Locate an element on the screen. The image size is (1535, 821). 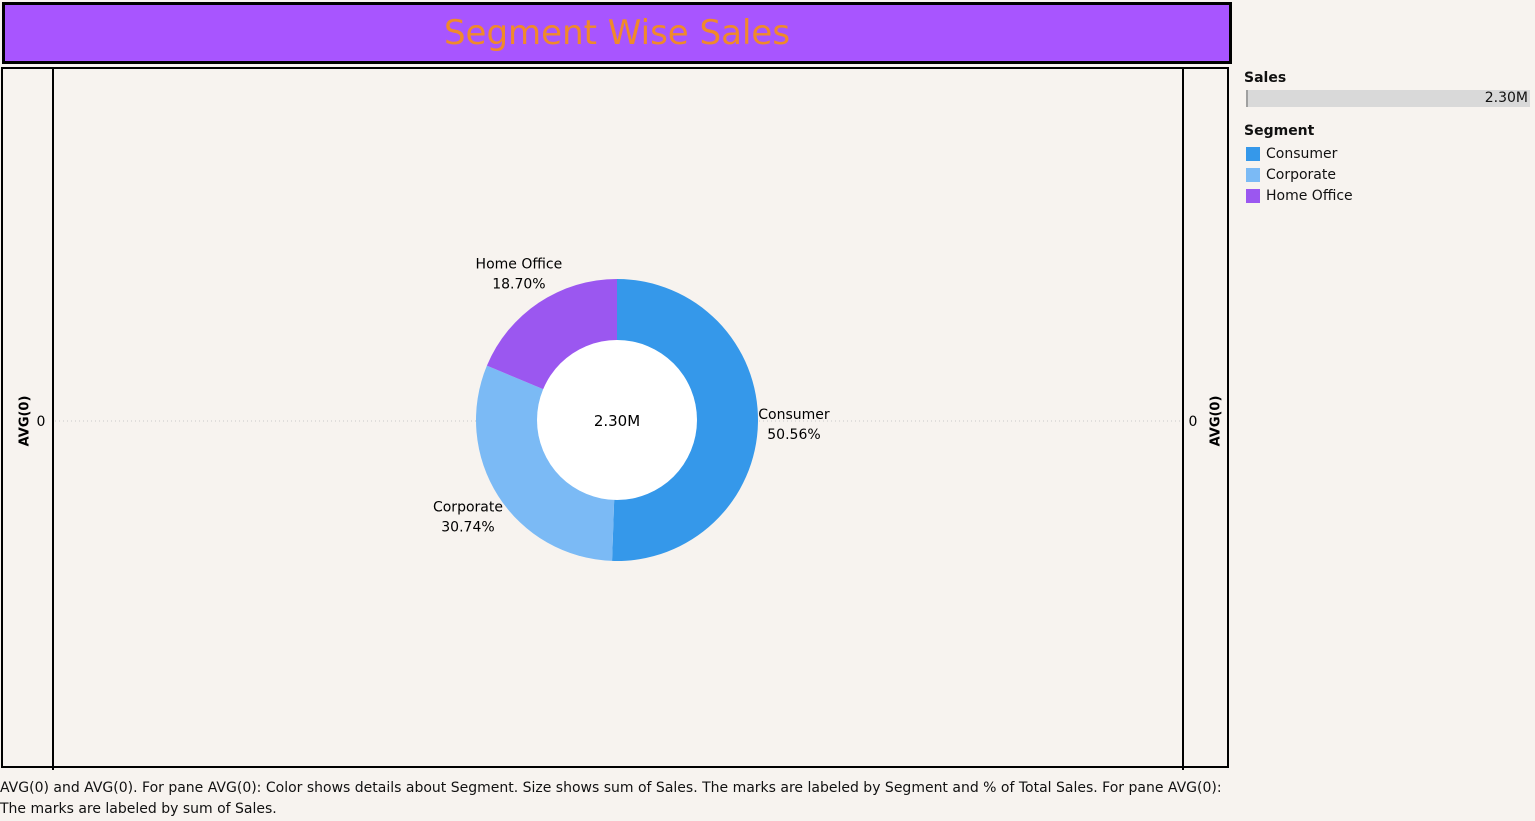
legend-label-home-office: Home Office is located at coordinates (1309, 195).